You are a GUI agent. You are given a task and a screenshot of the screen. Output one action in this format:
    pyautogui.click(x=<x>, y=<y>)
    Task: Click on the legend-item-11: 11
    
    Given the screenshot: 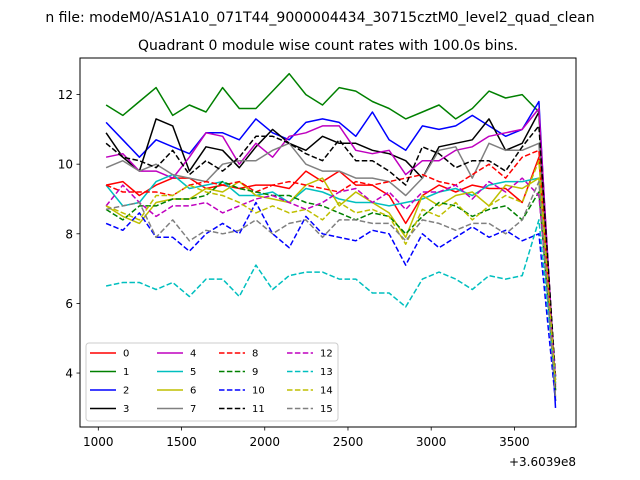 What is the action you would take?
    pyautogui.click(x=242, y=409)
    